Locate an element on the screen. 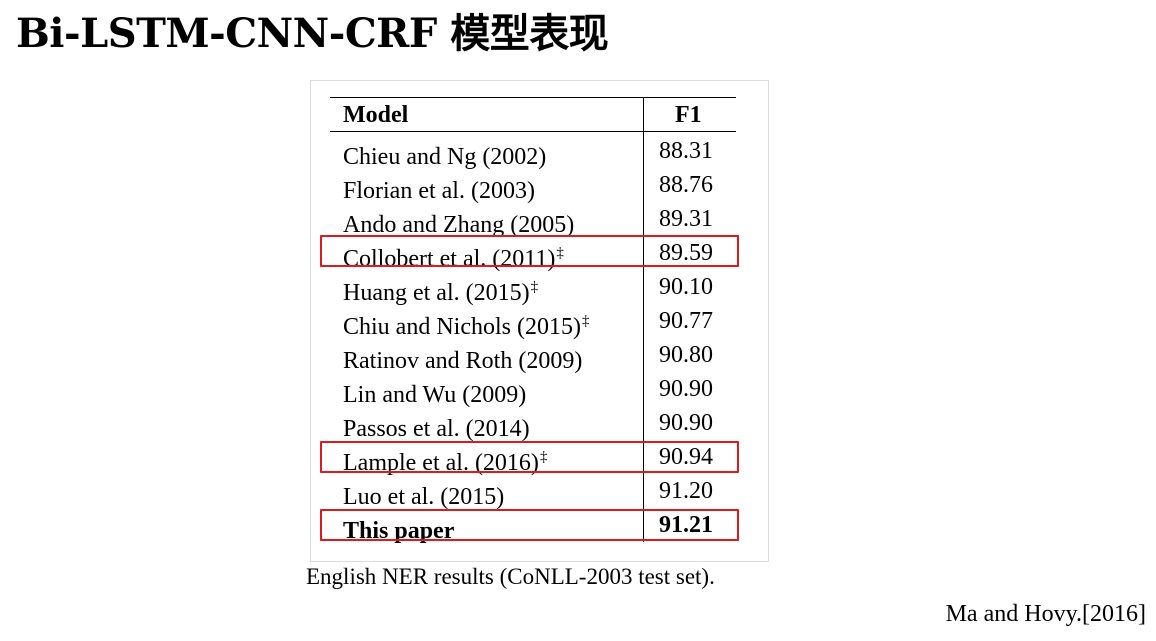 This screenshot has height=641, width=1156. table-row: Chieu and Ng (2002) 88.31 is located at coordinates (533, 152).